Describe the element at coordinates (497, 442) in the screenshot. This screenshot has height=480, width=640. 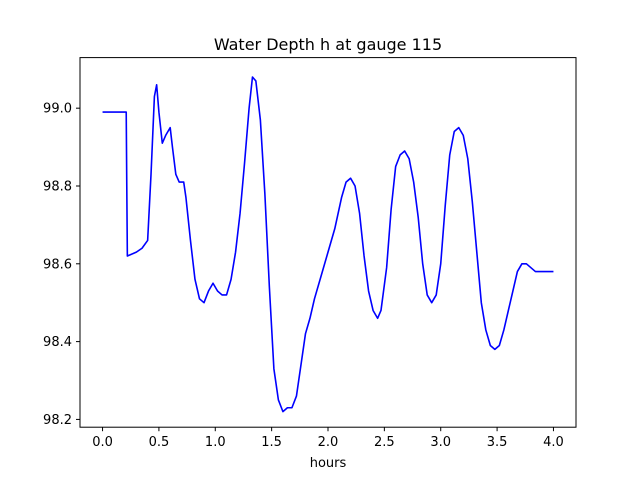
I see `x-tick-label: 3.5` at that location.